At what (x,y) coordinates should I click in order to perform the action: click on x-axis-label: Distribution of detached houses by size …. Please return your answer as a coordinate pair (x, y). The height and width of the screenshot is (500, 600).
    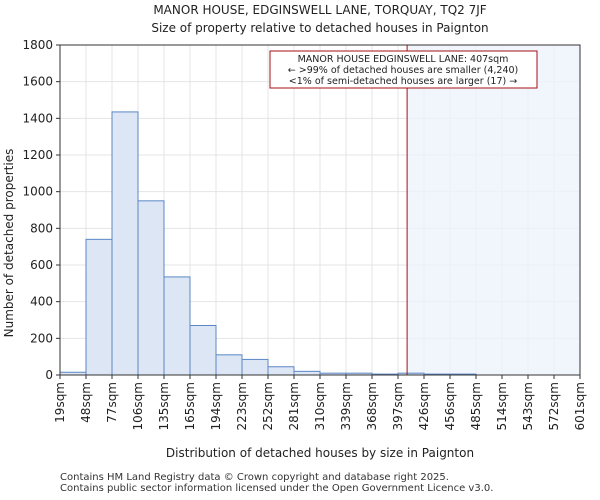
    Looking at the image, I should click on (320, 453).